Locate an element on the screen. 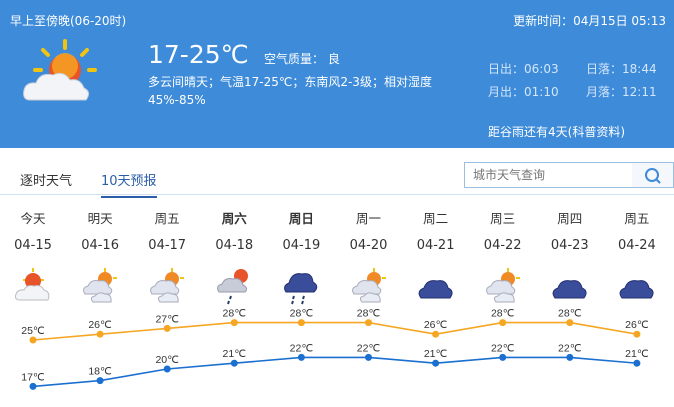  date: 04-22 is located at coordinates (502, 245).